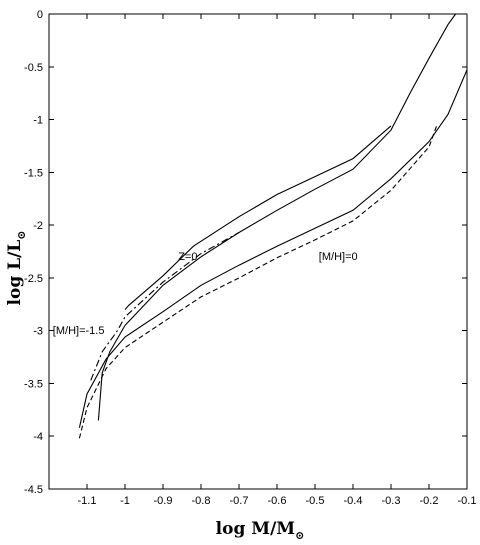 Image resolution: width=480 pixels, height=545 pixels. What do you see at coordinates (125, 501) in the screenshot?
I see `x-tick-label: -1` at bounding box center [125, 501].